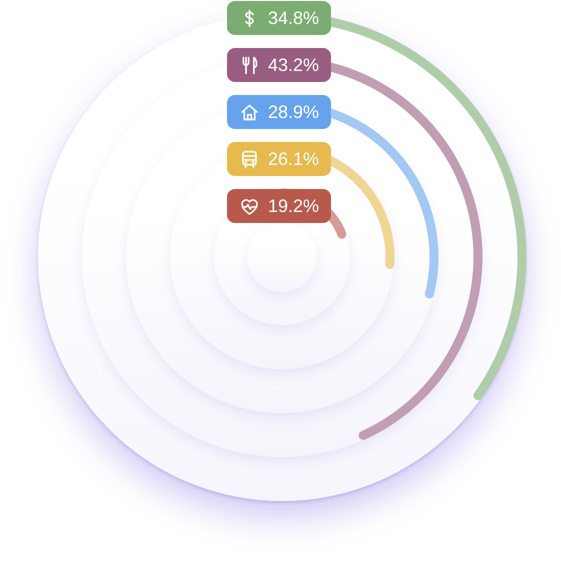 The image size is (561, 569). Describe the element at coordinates (294, 112) in the screenshot. I see `data-label: 28.9%` at that location.